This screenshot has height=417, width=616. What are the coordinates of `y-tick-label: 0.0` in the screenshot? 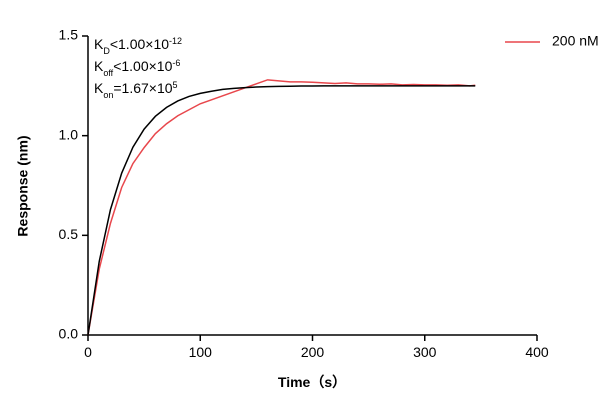 It's located at (69, 334).